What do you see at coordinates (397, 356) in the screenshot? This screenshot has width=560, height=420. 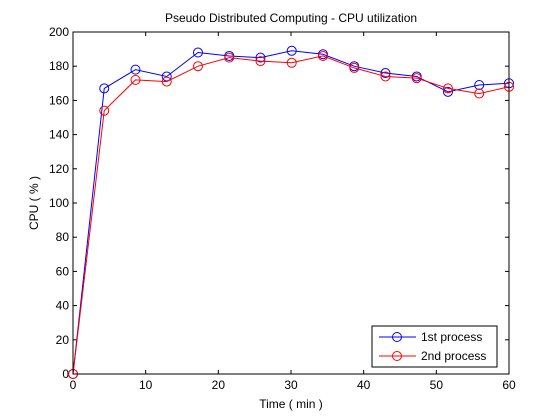 I see `legend-marker-2nd-process` at bounding box center [397, 356].